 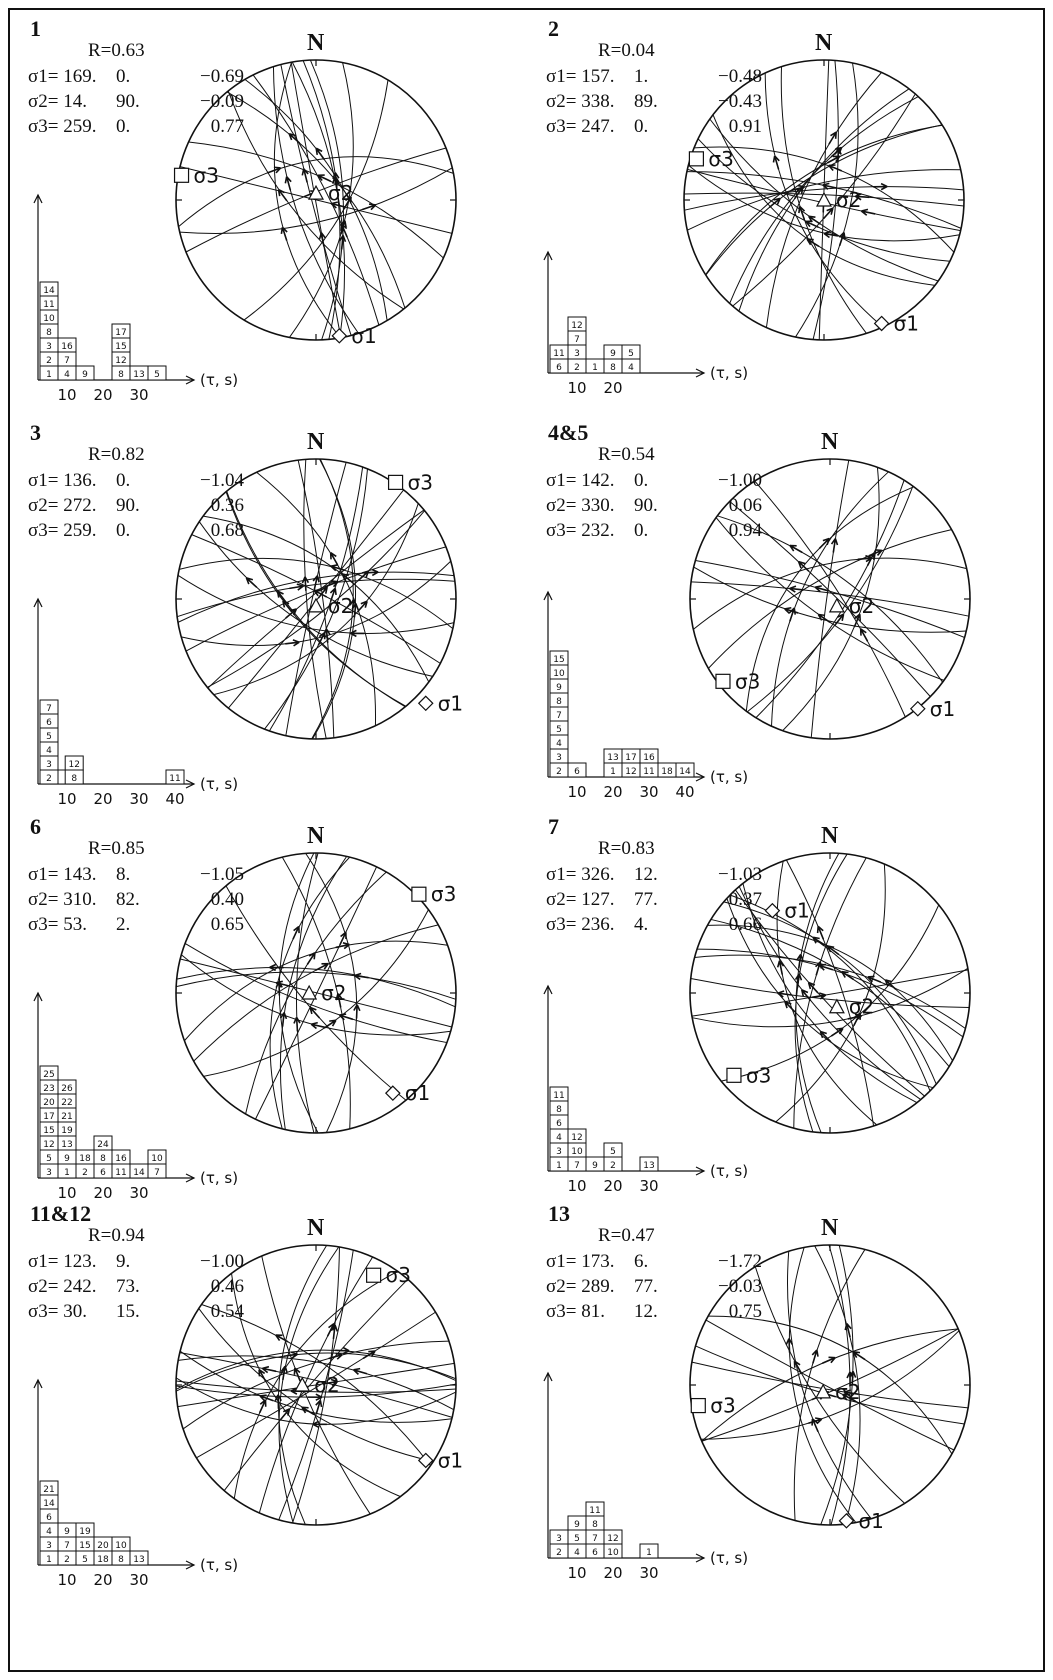 What do you see at coordinates (62, 530) in the screenshot?
I see `stress-azimuth: σ3= 259.` at bounding box center [62, 530].